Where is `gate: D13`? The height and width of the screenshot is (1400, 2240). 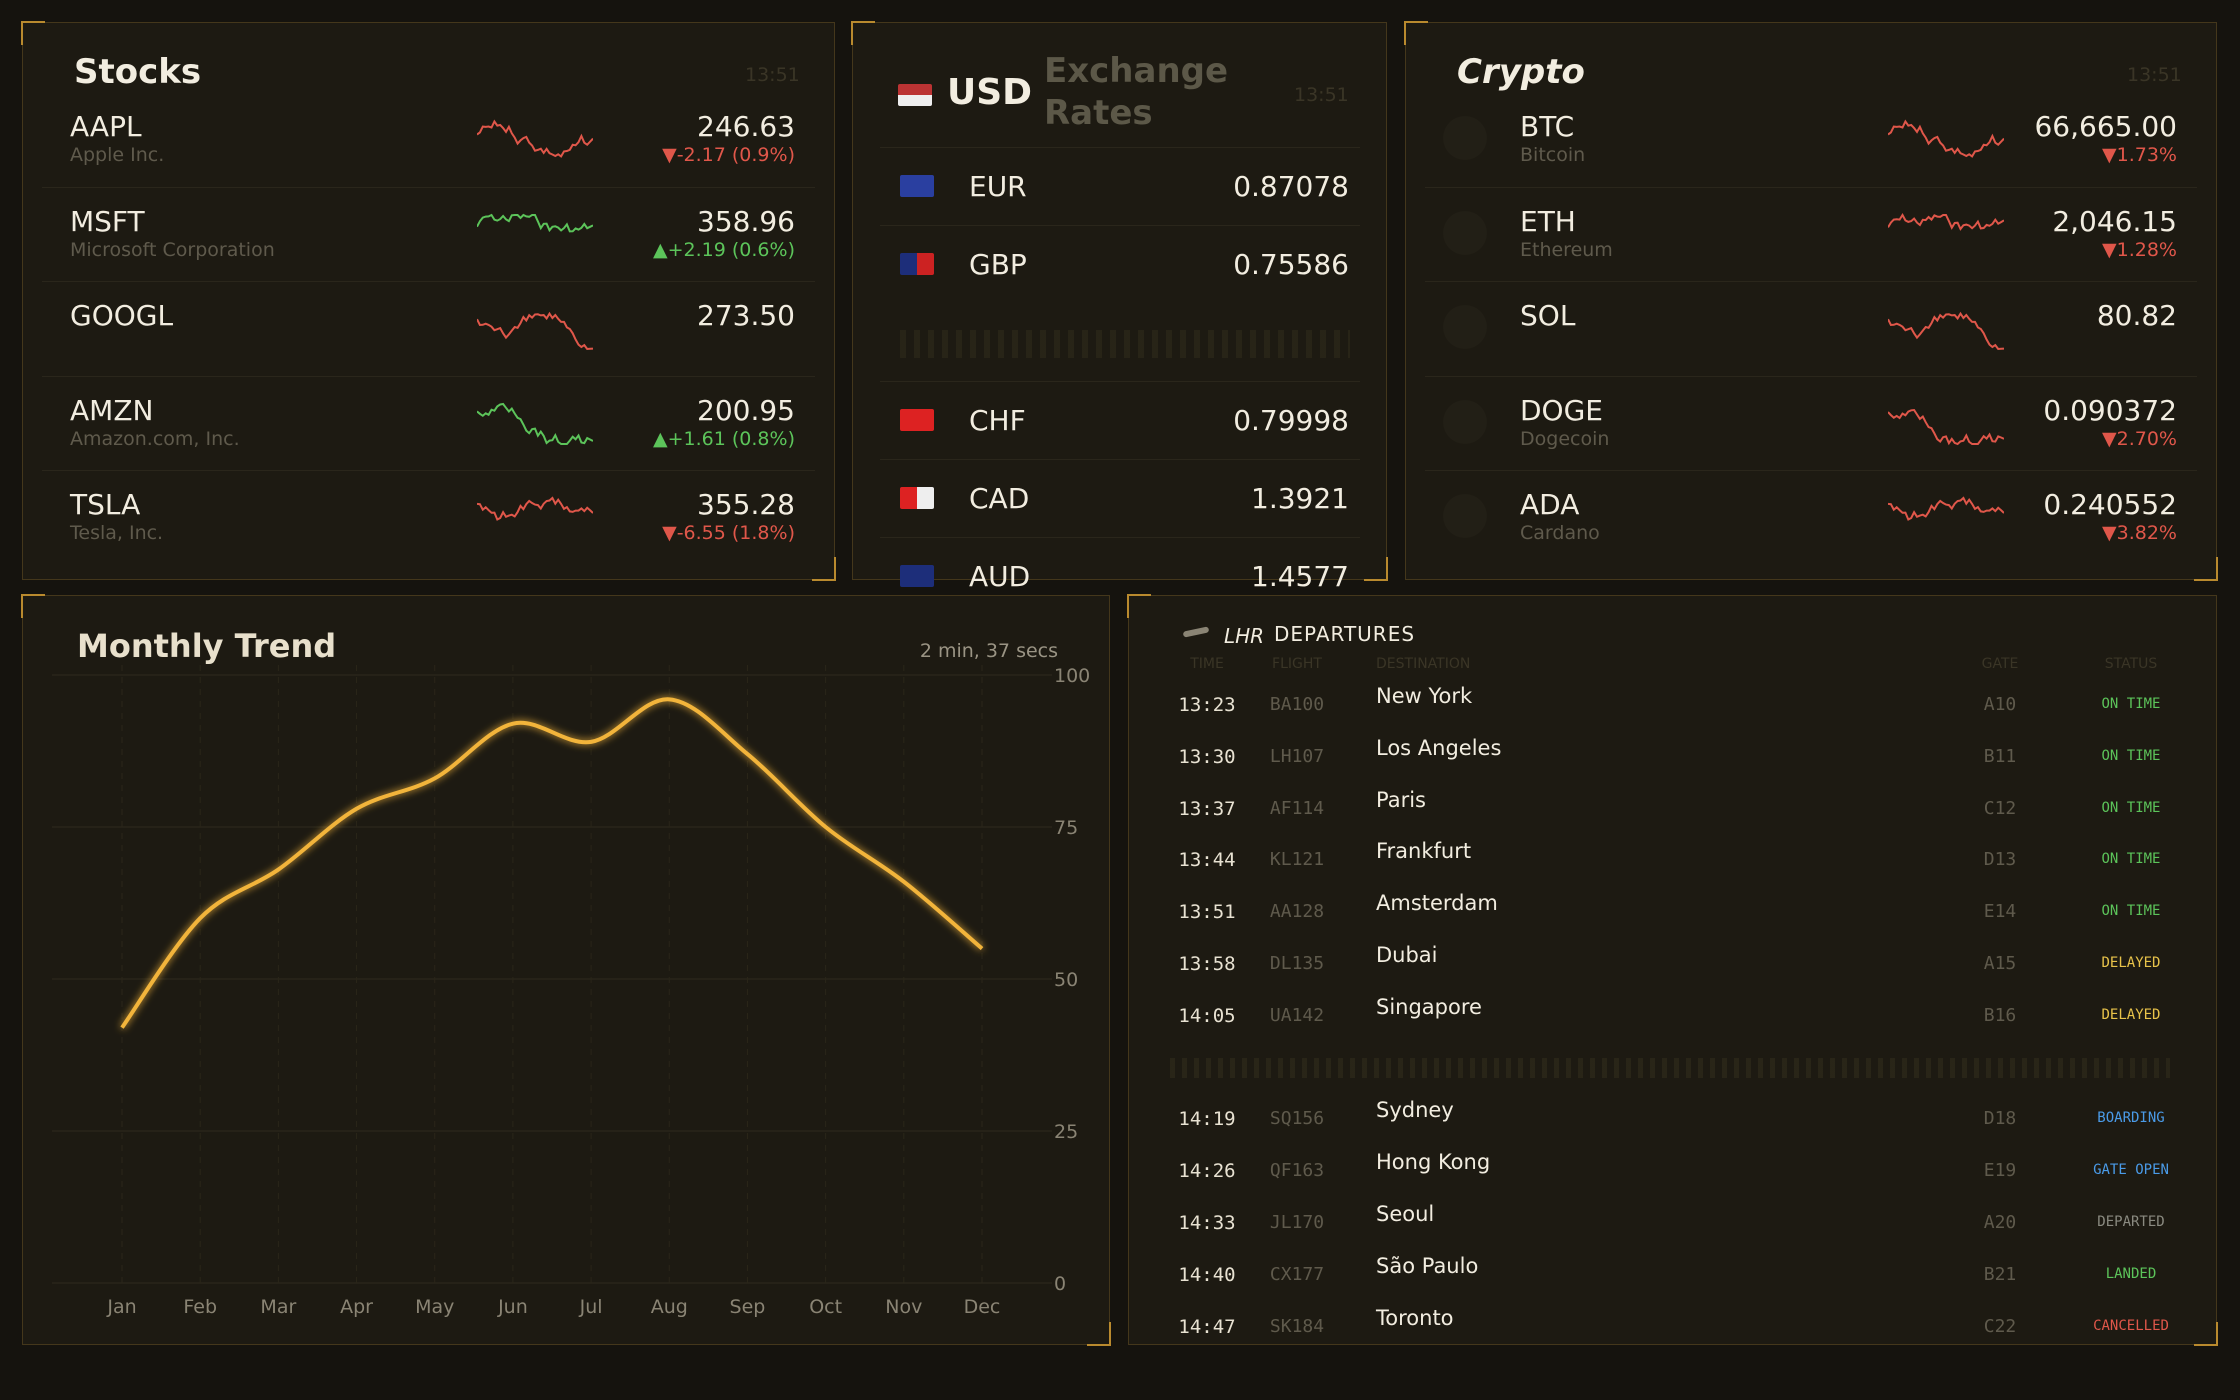 gate: D13 is located at coordinates (2000, 860).